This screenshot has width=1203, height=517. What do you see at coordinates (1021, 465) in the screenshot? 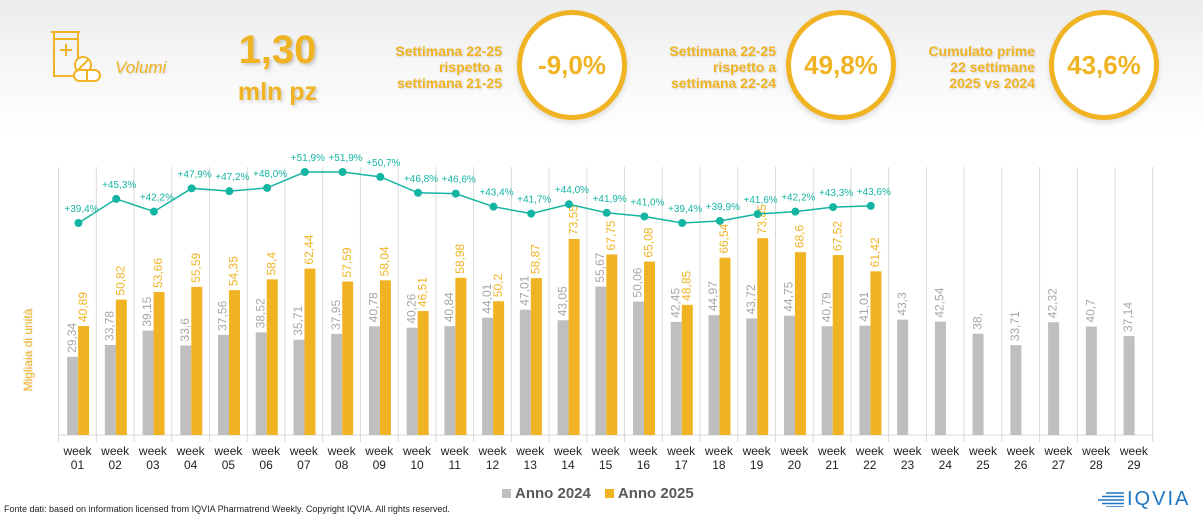
I see `x-tick-label-number: 26` at bounding box center [1021, 465].